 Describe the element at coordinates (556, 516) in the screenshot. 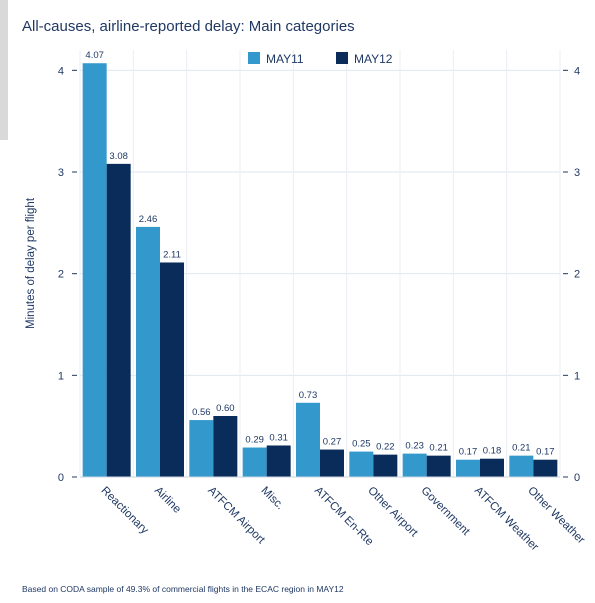

I see `x-category-label: Other Weather` at that location.